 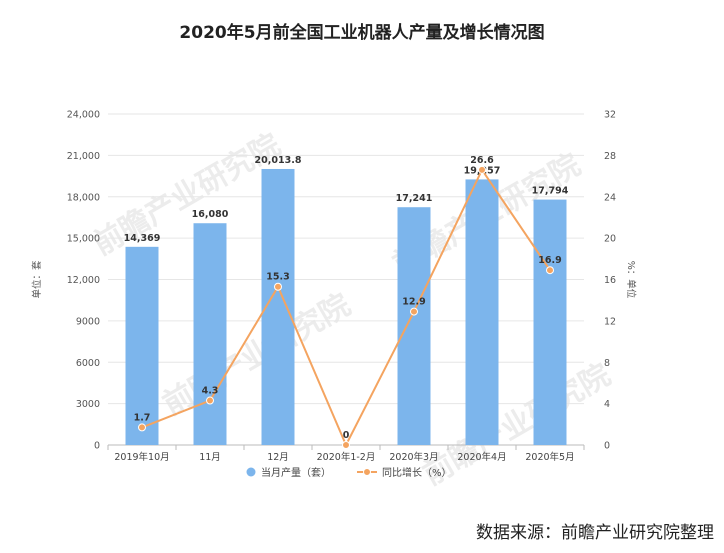 What do you see at coordinates (414, 198) in the screenshot?
I see `bar-data-label: 17,241` at bounding box center [414, 198].